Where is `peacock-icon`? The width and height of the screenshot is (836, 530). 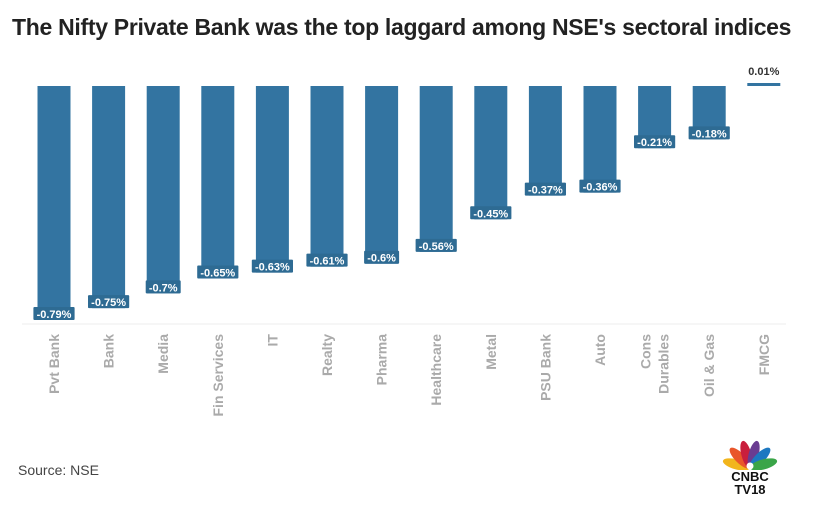
peacock-icon is located at coordinates (750, 455).